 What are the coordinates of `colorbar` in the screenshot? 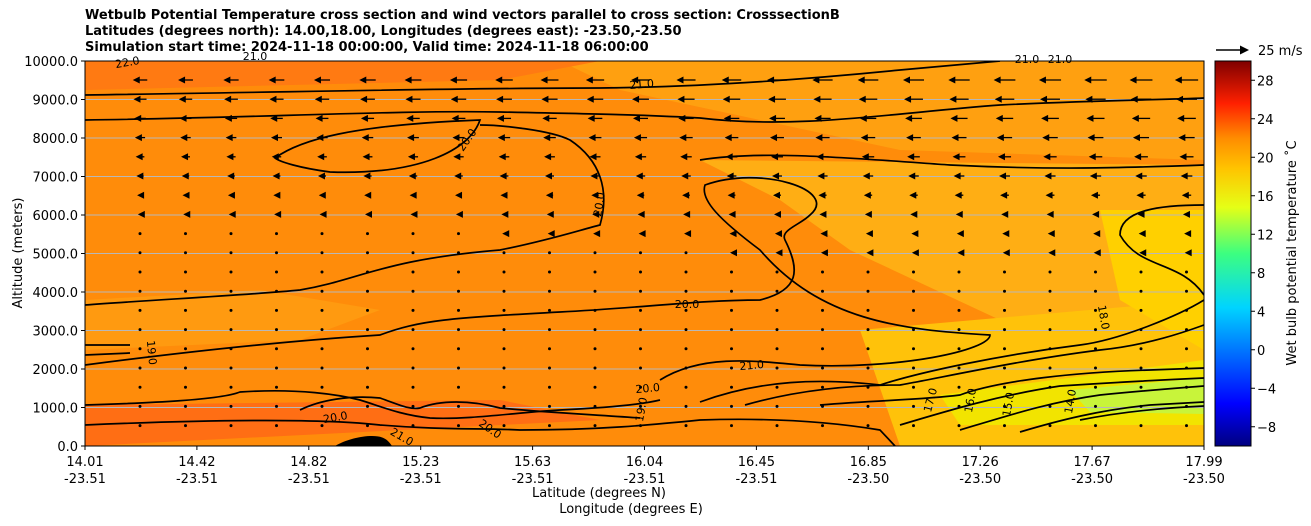 It's located at (1233, 253).